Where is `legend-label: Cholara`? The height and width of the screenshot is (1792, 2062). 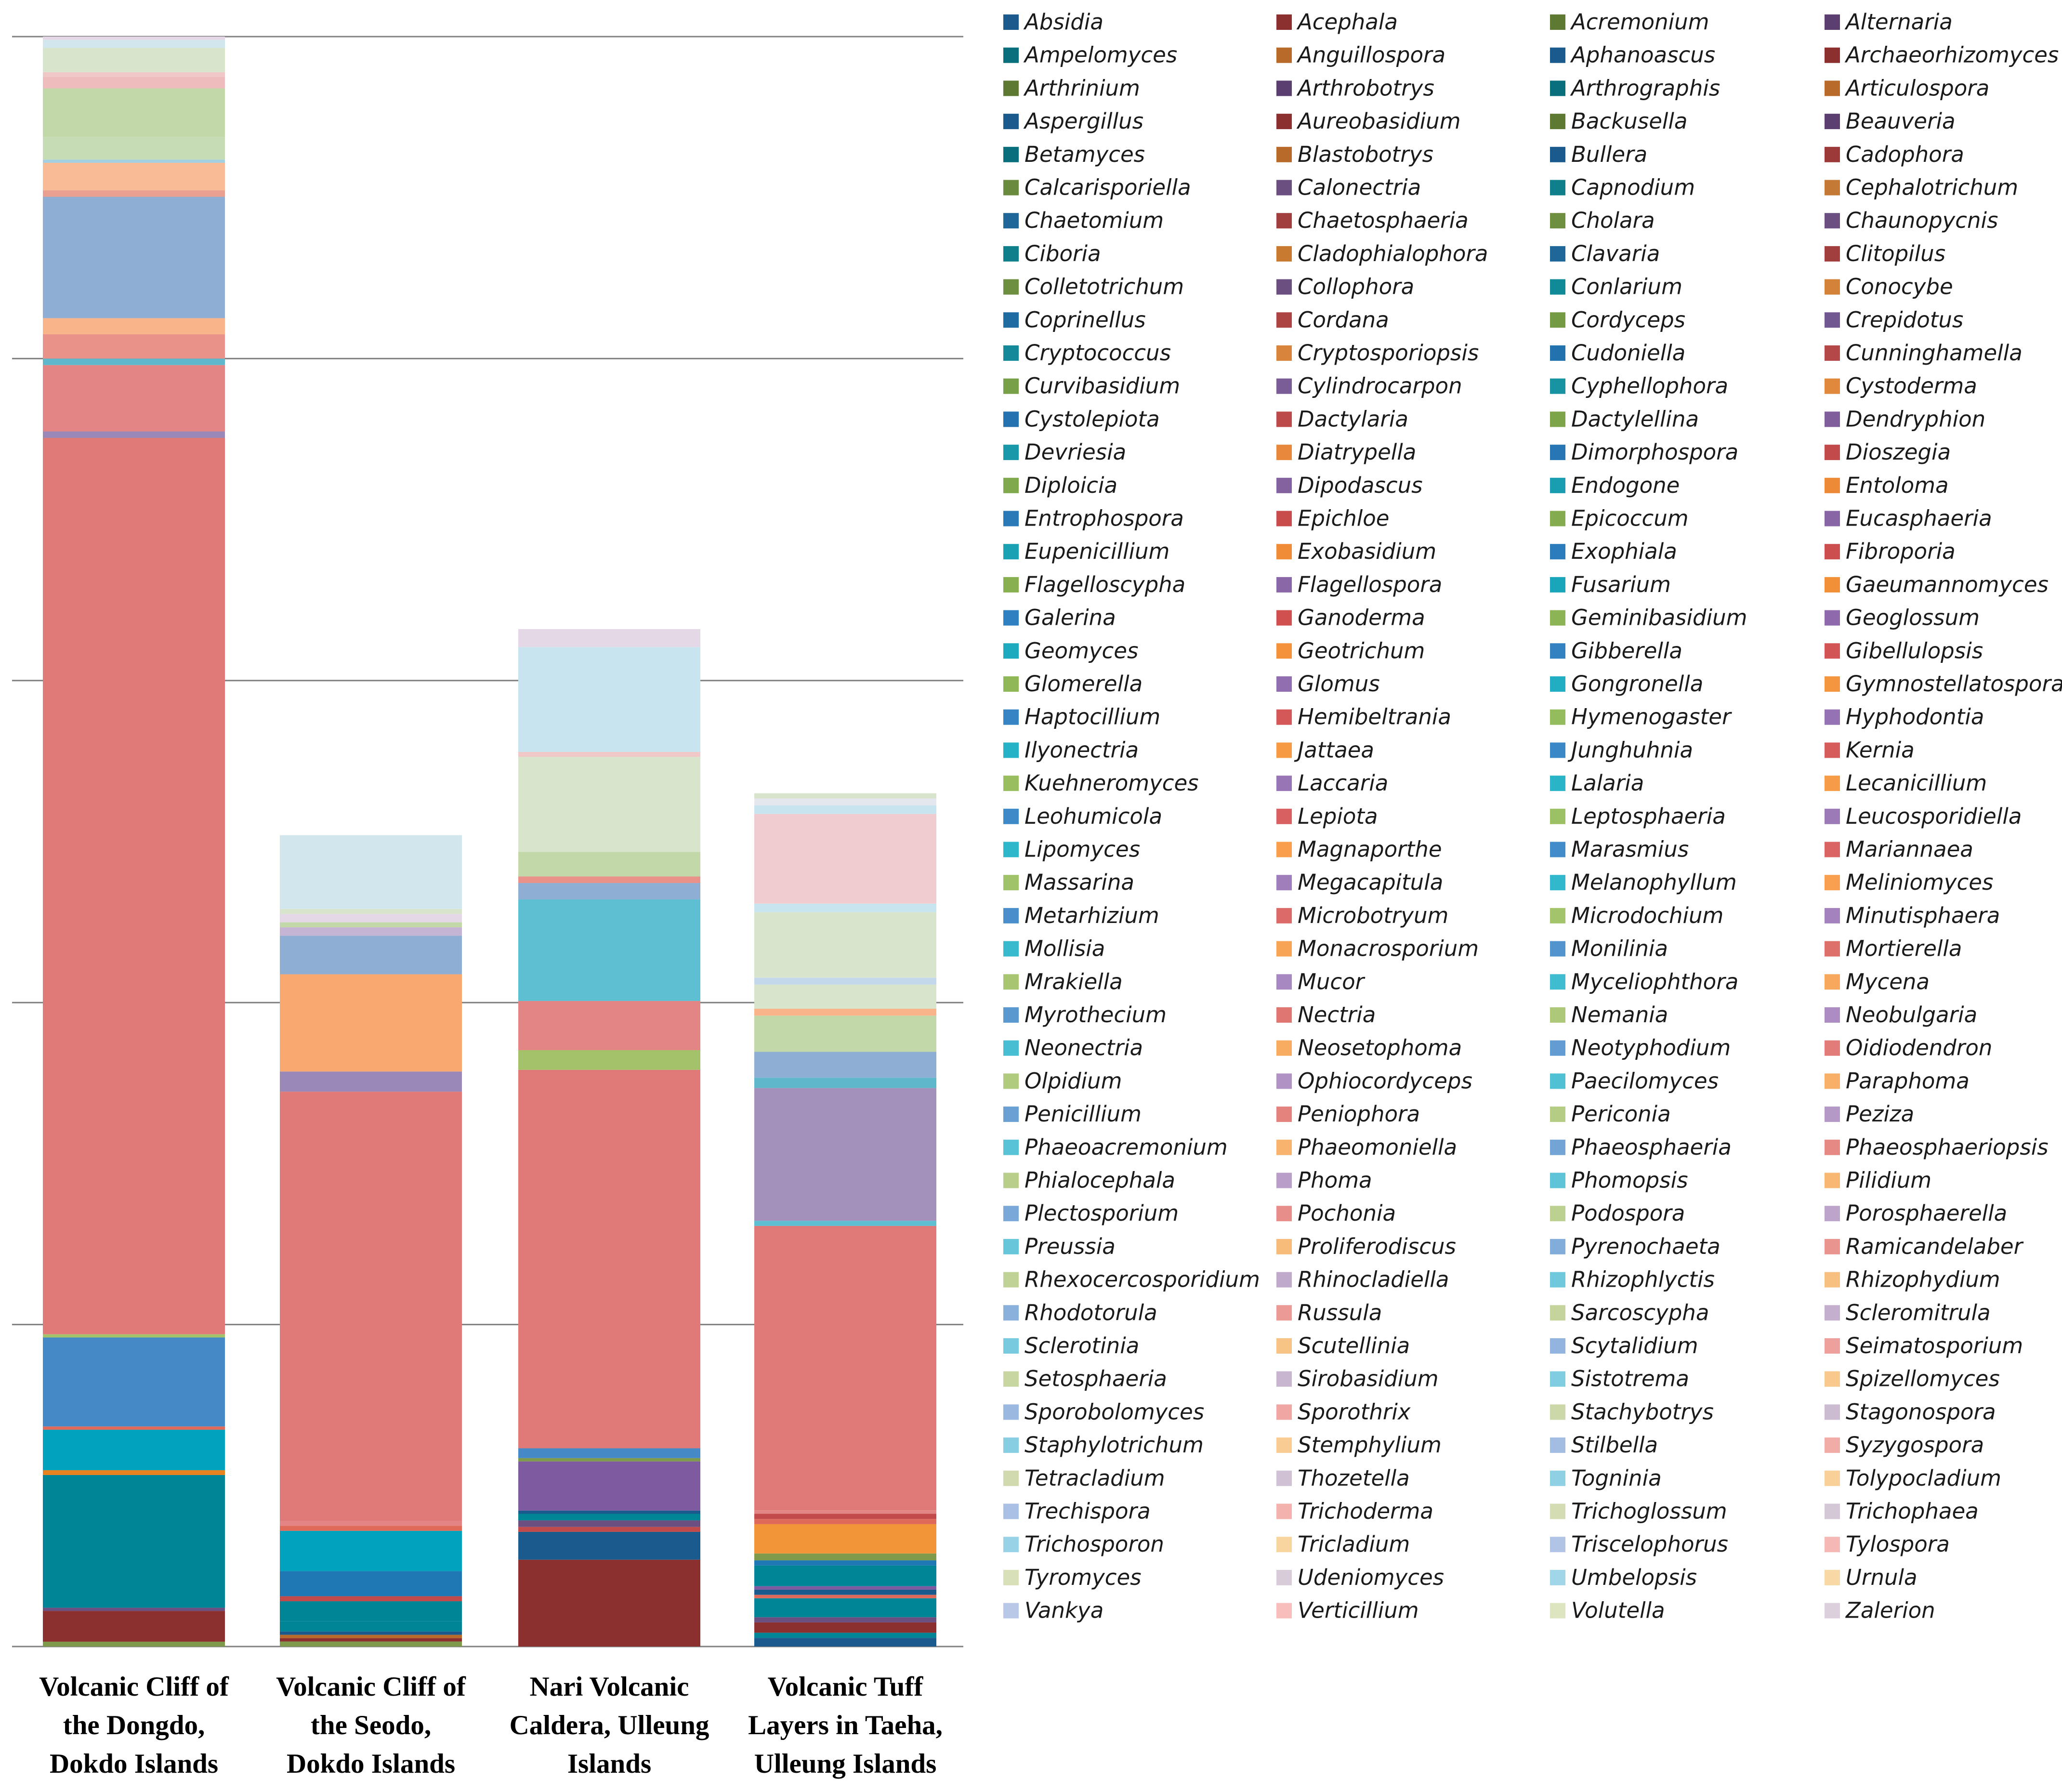
legend-label: Cholara is located at coordinates (1613, 220).